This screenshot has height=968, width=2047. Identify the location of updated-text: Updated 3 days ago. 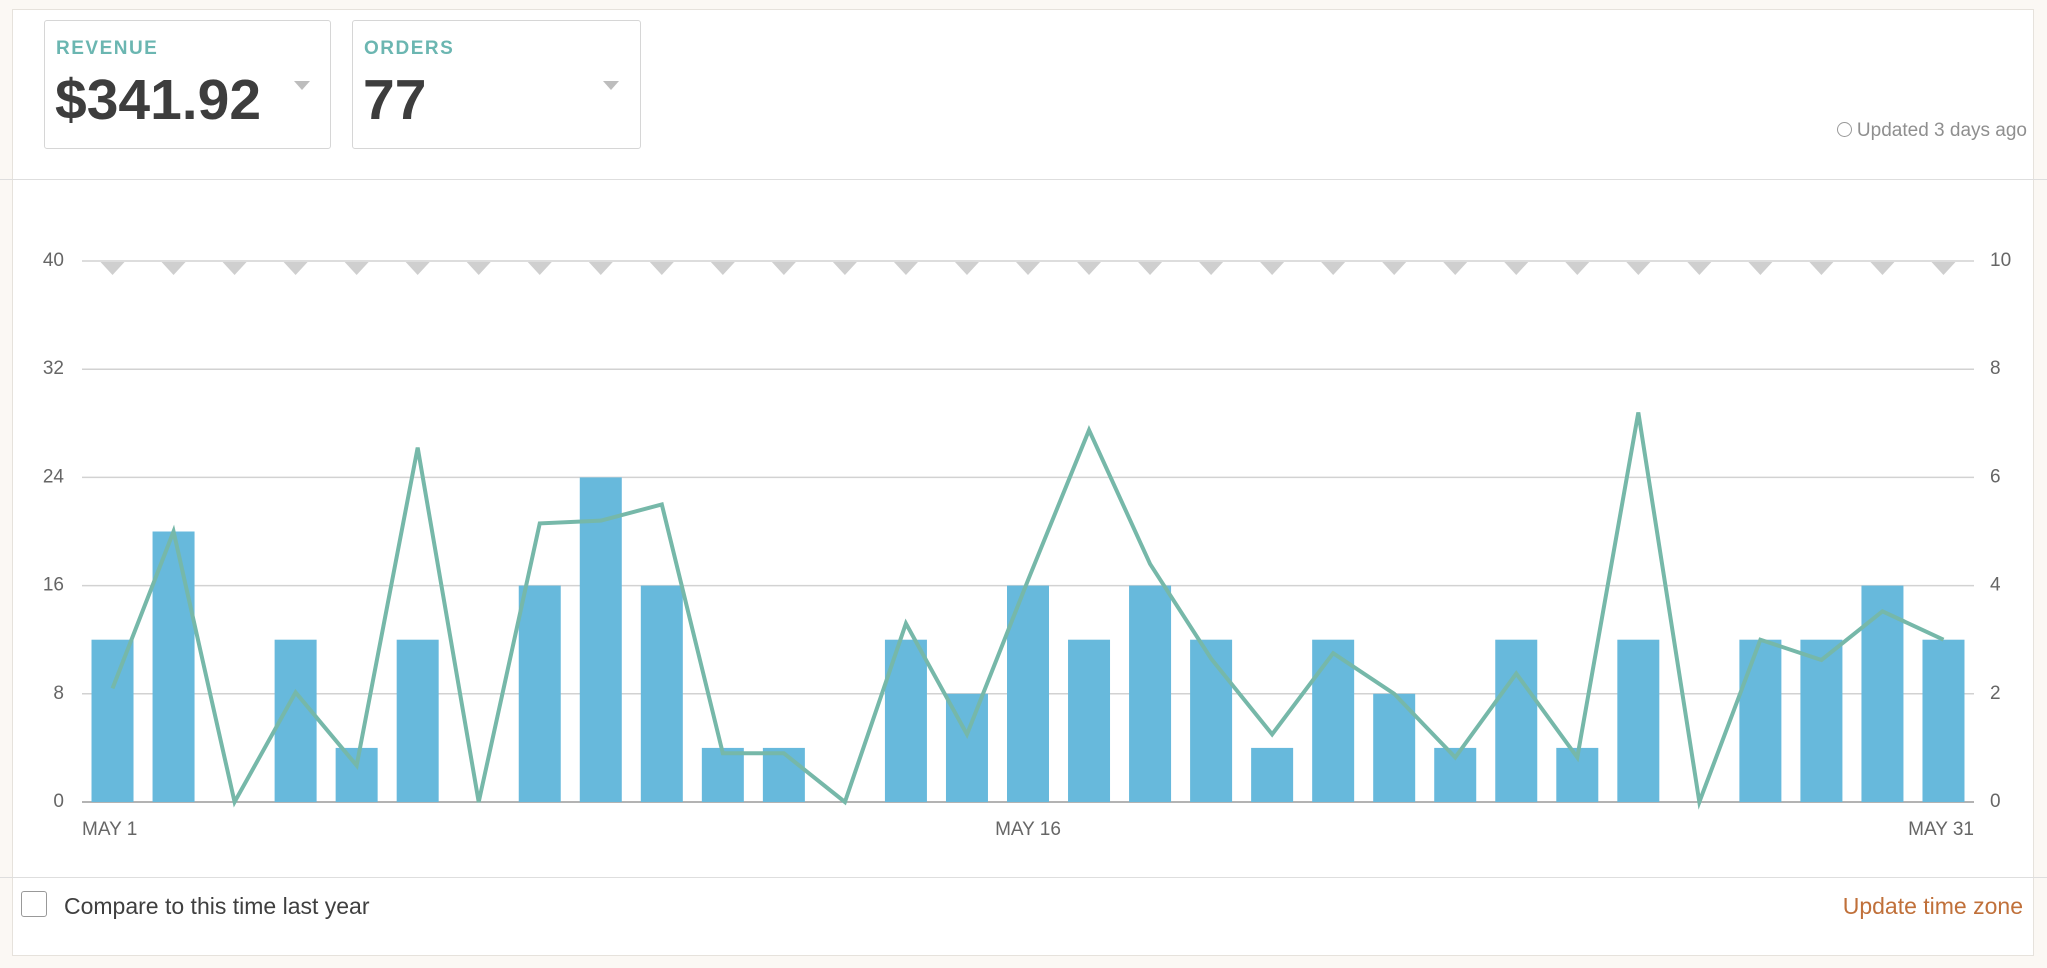
(1941, 130).